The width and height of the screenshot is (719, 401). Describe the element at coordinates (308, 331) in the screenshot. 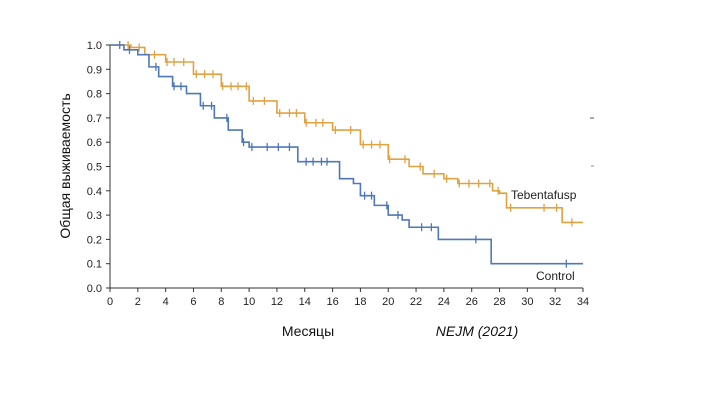

I see `x-axis-title: Месяцы` at that location.